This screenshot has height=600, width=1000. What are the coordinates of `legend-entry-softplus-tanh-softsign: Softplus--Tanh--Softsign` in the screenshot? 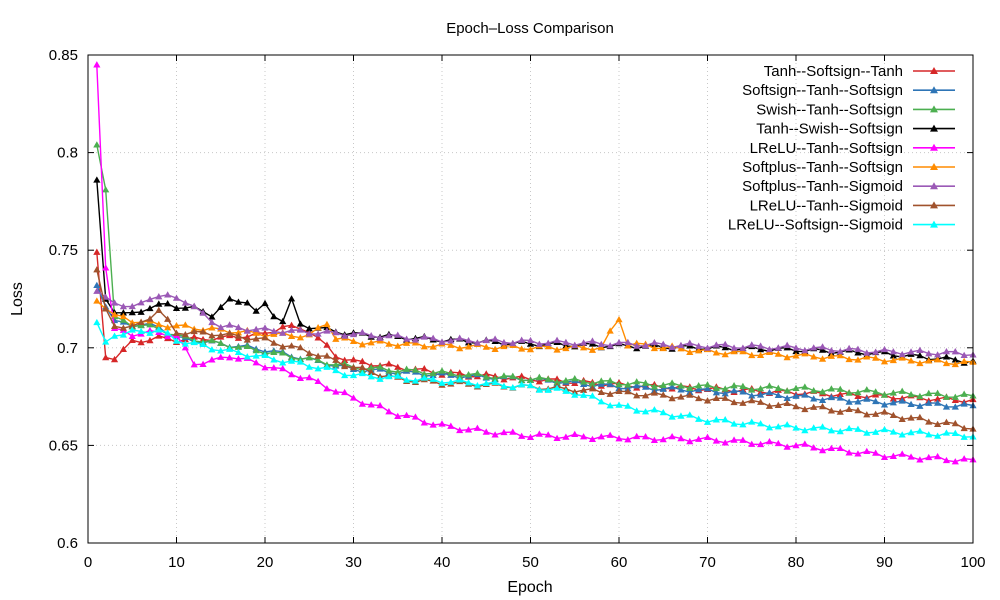 It's located at (848, 167).